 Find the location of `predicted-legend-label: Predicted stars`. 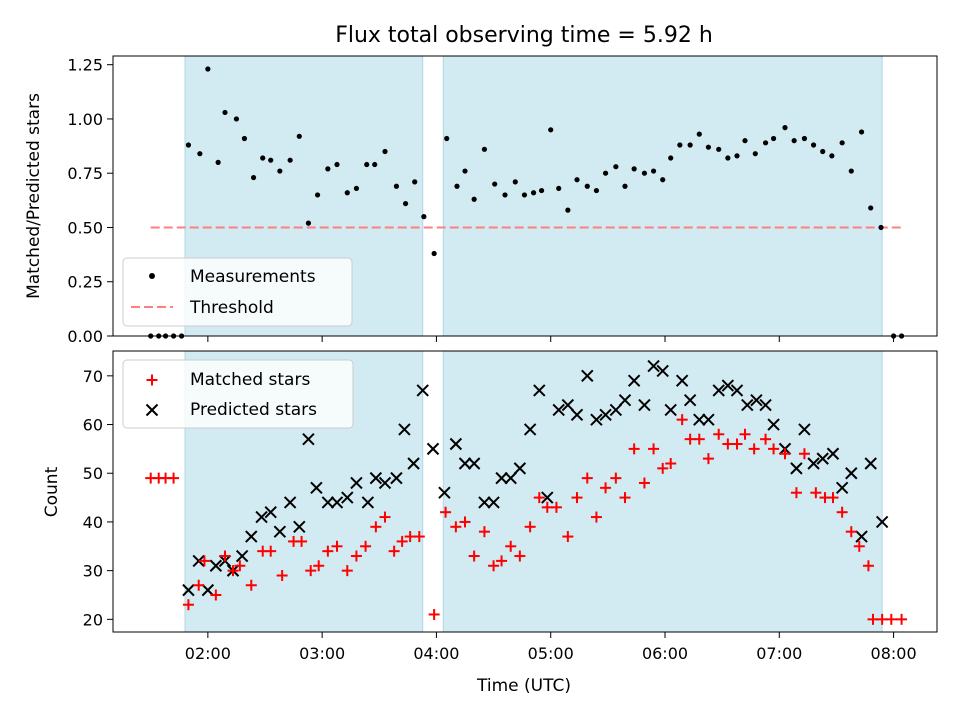

predicted-legend-label: Predicted stars is located at coordinates (253, 410).